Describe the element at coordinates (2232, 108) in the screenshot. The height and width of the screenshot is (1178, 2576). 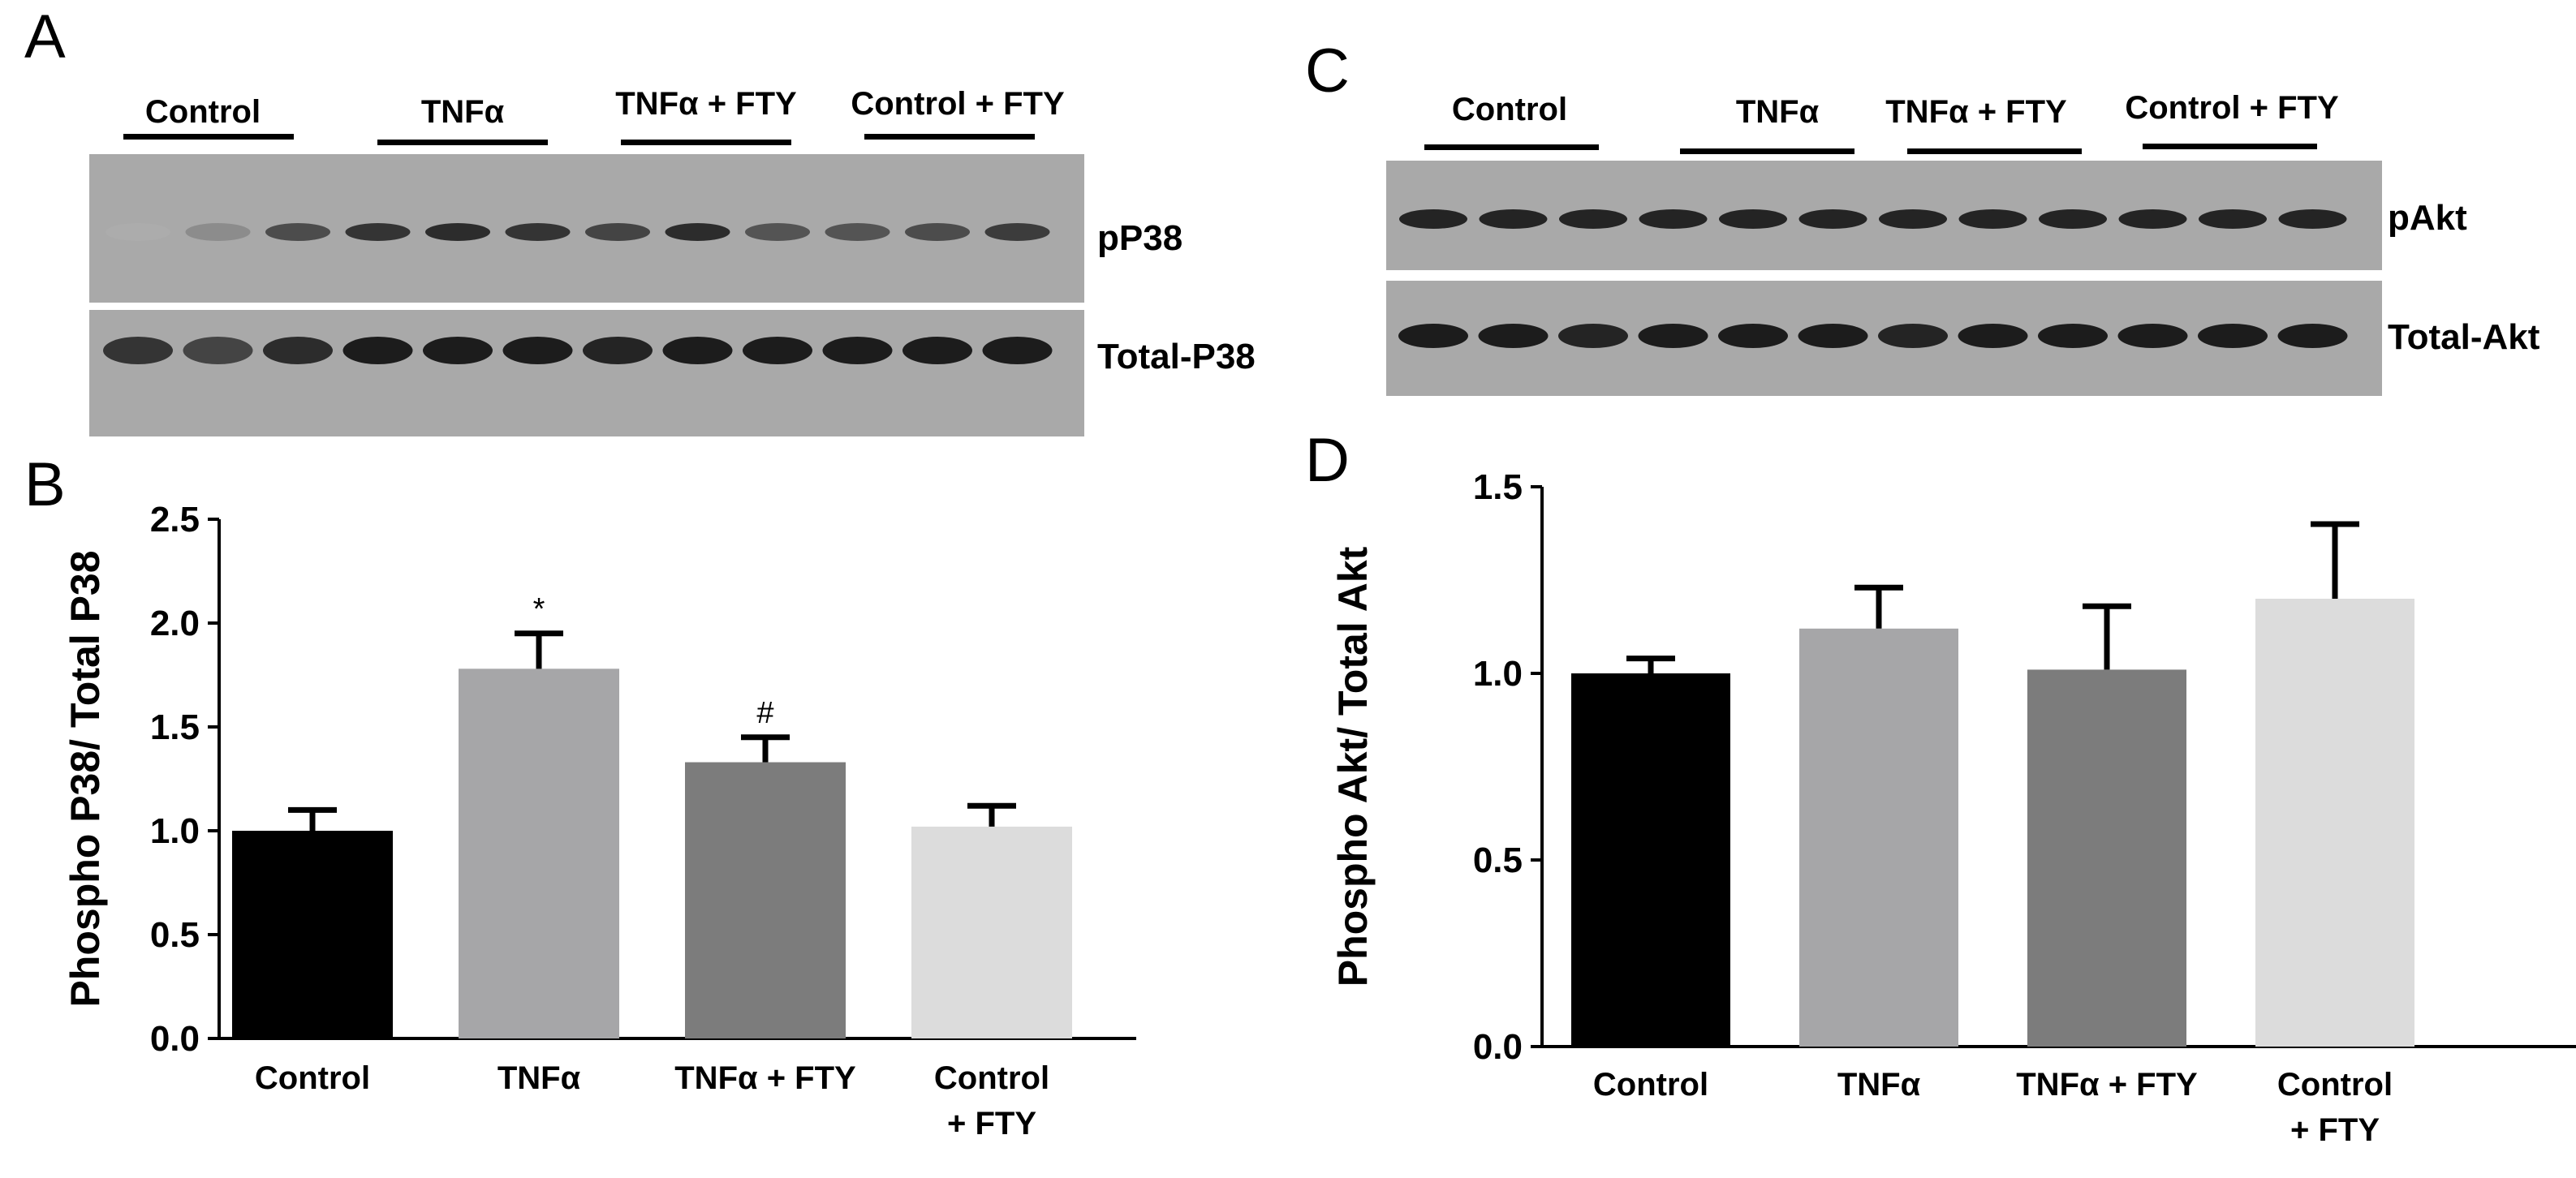
I see `blot-c-group-label: Control + FTY` at that location.